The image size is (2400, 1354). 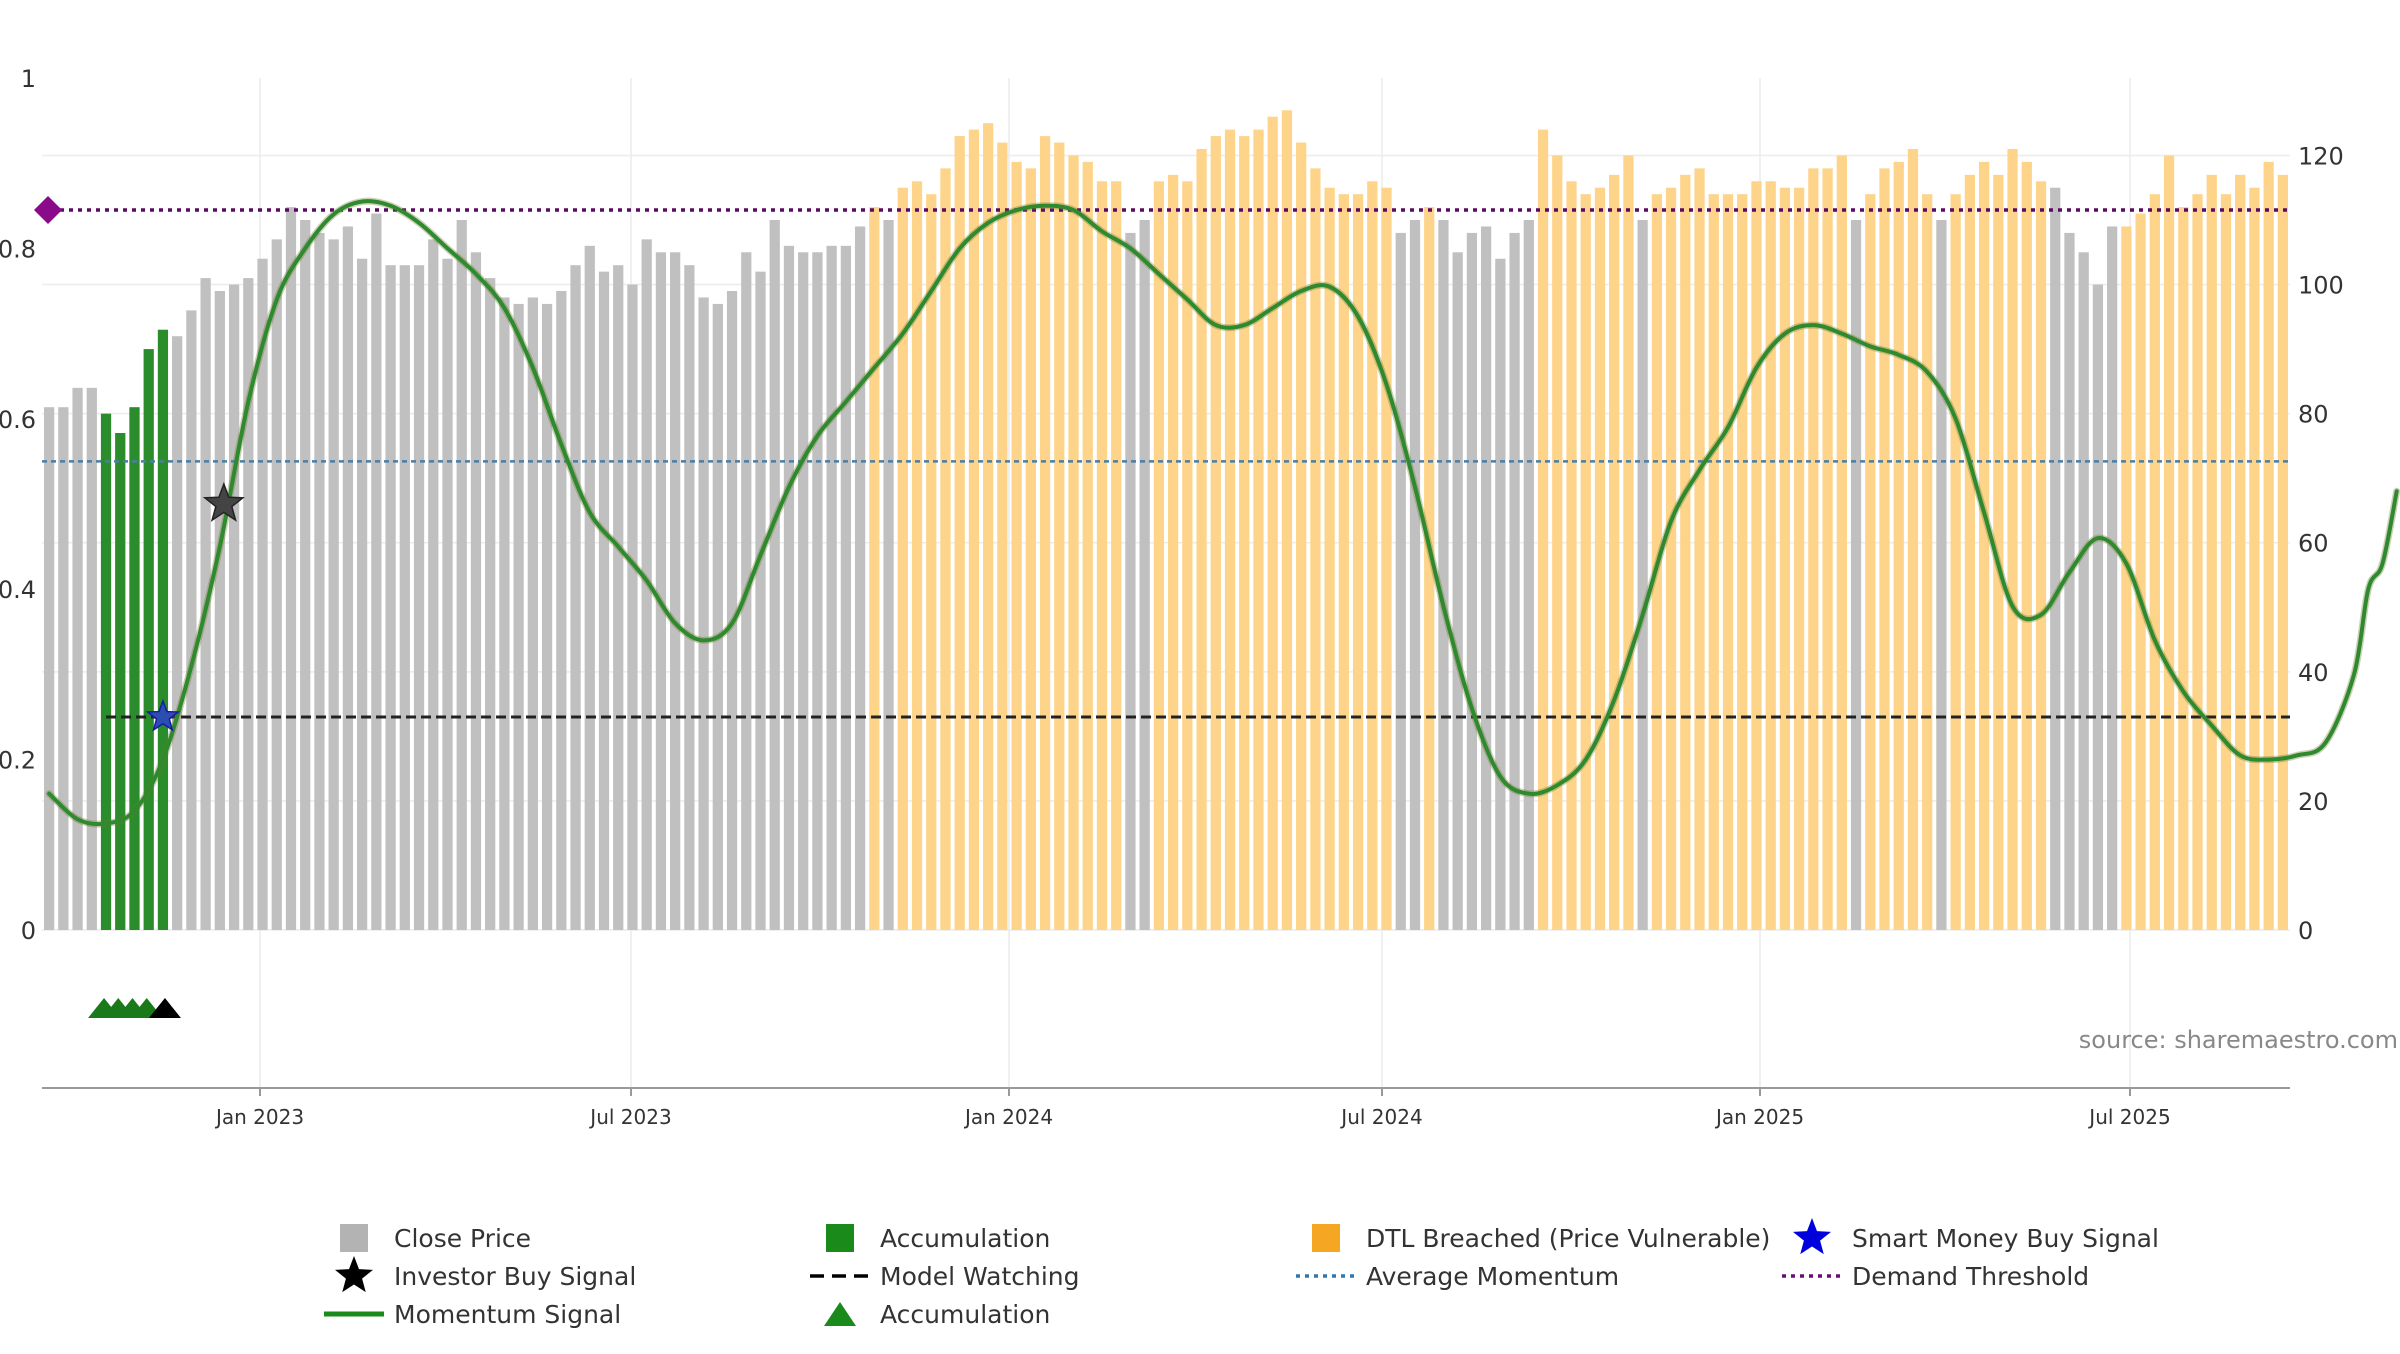 I want to click on right-tick-label: 60, so click(x=2313, y=544).